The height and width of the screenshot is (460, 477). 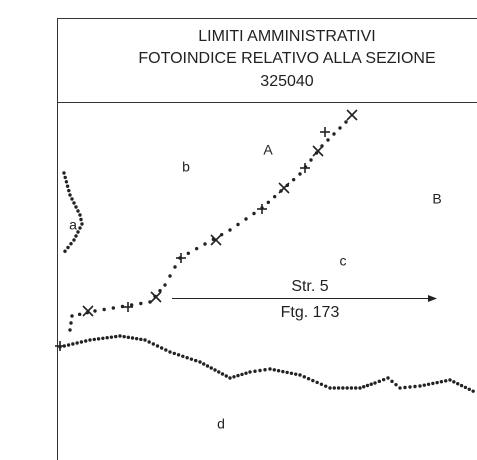 I want to click on zone-label: A, so click(x=268, y=150).